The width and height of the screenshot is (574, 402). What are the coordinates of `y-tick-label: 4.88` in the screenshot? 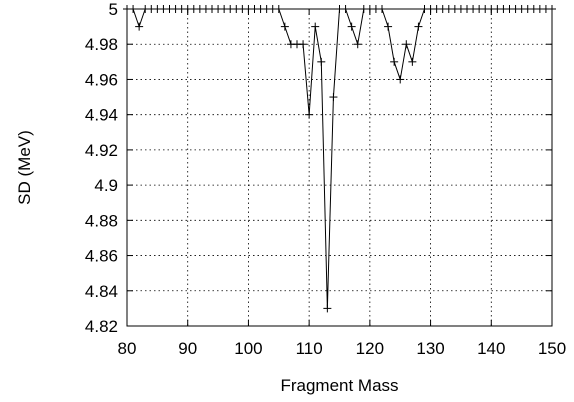 It's located at (101, 220).